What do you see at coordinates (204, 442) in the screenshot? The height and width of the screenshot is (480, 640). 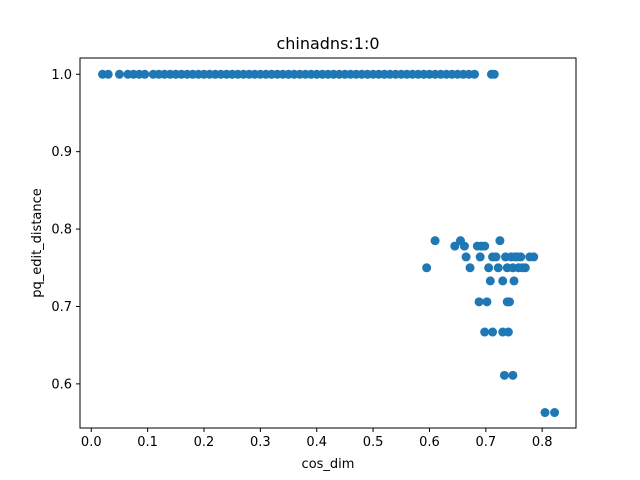 I see `x-tick-label: 0.2` at bounding box center [204, 442].